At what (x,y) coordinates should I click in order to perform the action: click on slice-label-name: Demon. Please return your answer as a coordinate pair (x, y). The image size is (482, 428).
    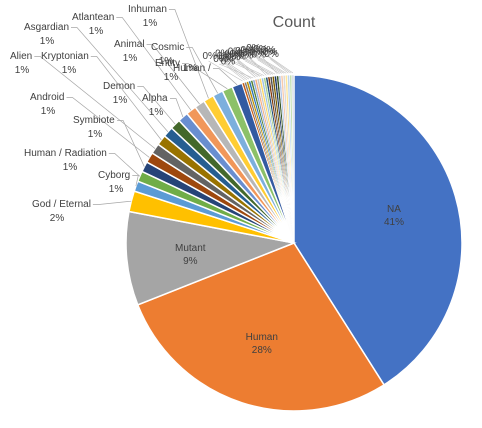
    Looking at the image, I should click on (119, 86).